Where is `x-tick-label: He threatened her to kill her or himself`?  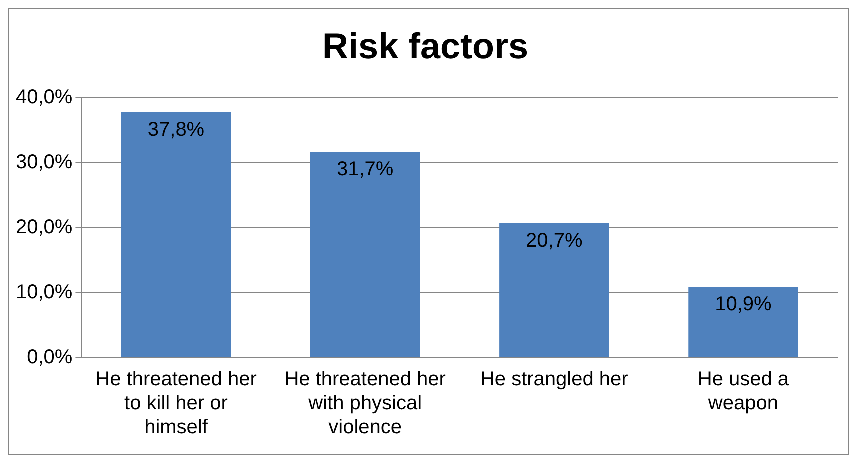
x-tick-label: He threatened her to kill her or himself is located at coordinates (177, 403).